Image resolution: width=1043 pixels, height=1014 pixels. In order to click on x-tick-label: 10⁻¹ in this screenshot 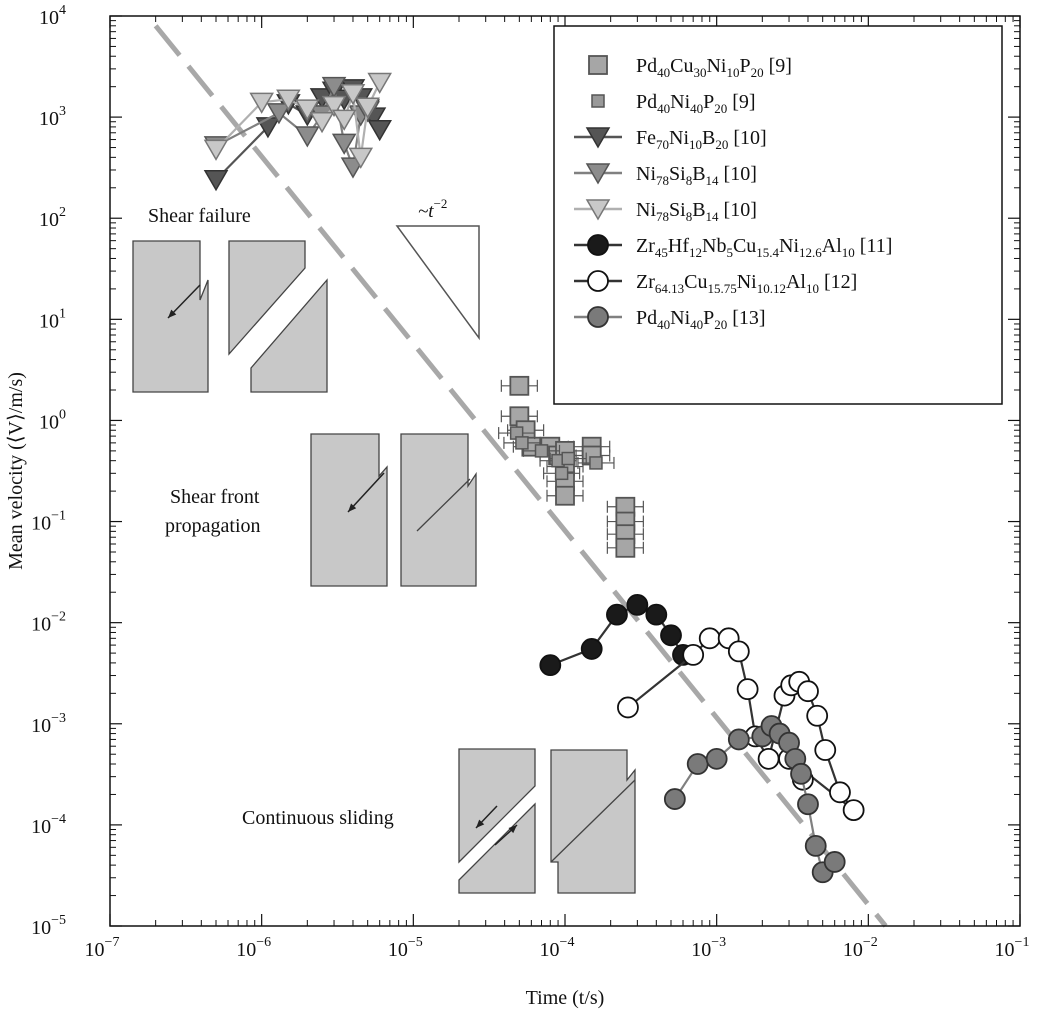, I will do `click(1012, 948)`.